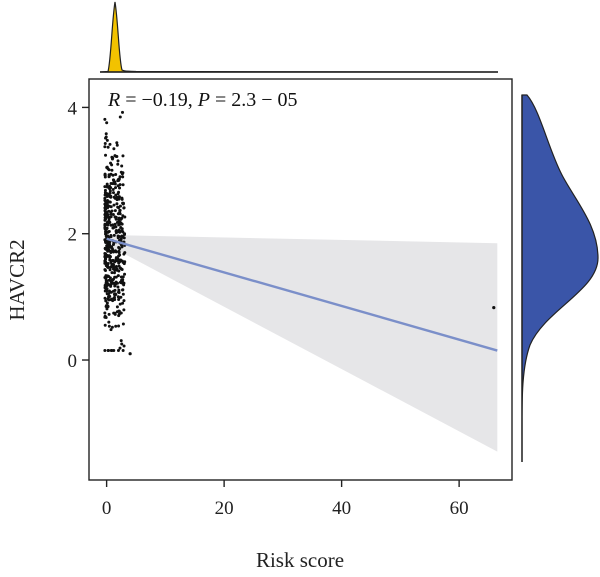  What do you see at coordinates (299, 37) in the screenshot?
I see `top-density` at bounding box center [299, 37].